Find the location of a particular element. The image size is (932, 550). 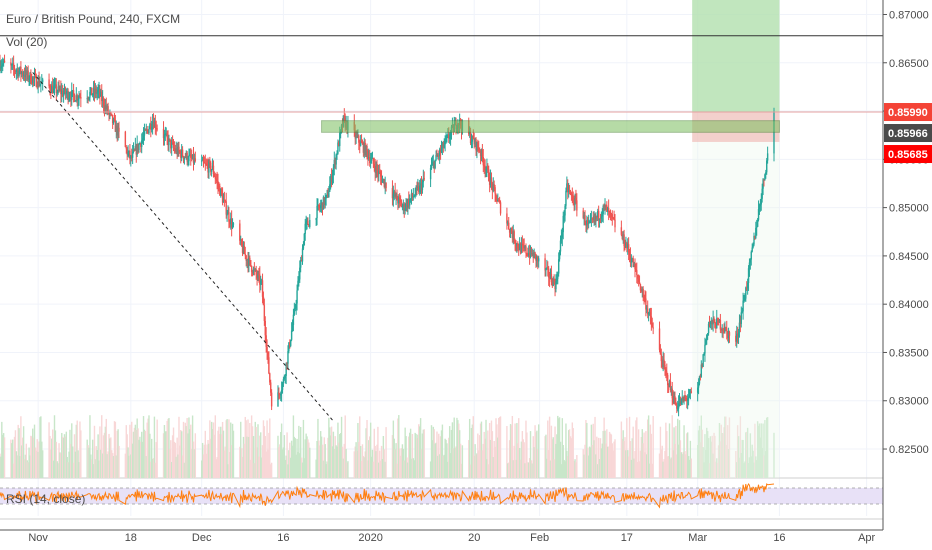

time-tick-label: 2020 is located at coordinates (370, 538).